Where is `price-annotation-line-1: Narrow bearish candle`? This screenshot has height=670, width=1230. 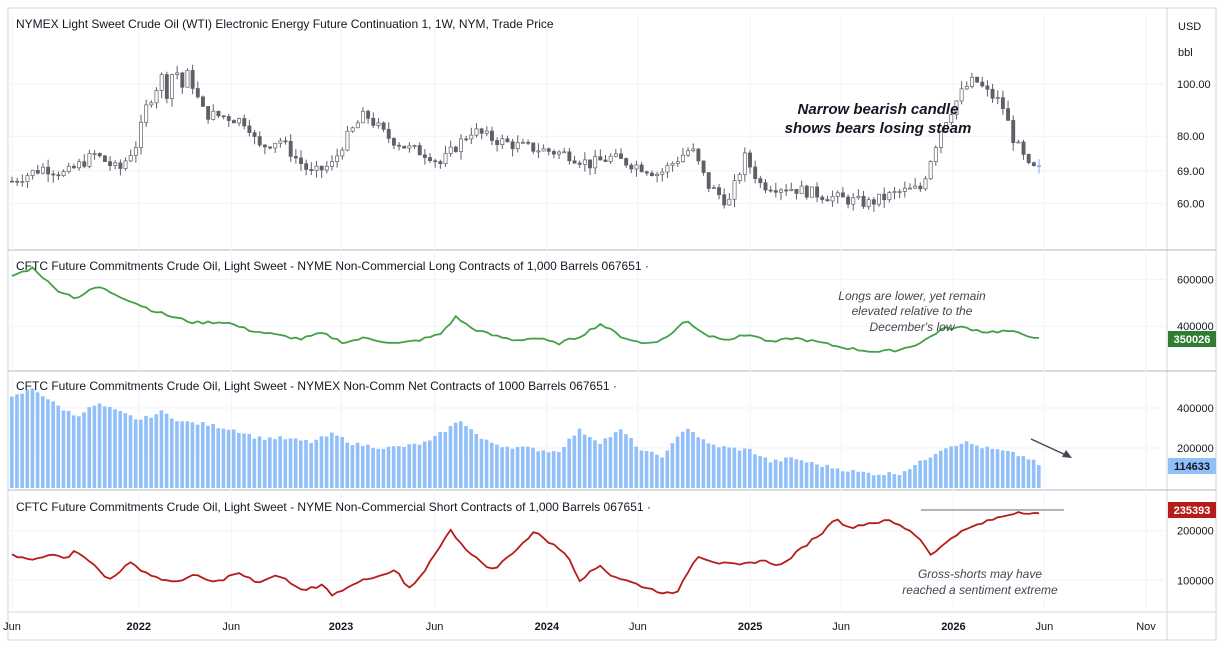 price-annotation-line-1: Narrow bearish candle is located at coordinates (878, 109).